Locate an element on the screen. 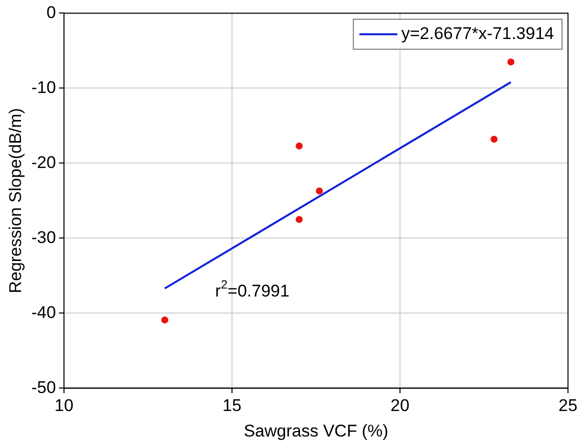  x-tick-label: 20 is located at coordinates (400, 406).